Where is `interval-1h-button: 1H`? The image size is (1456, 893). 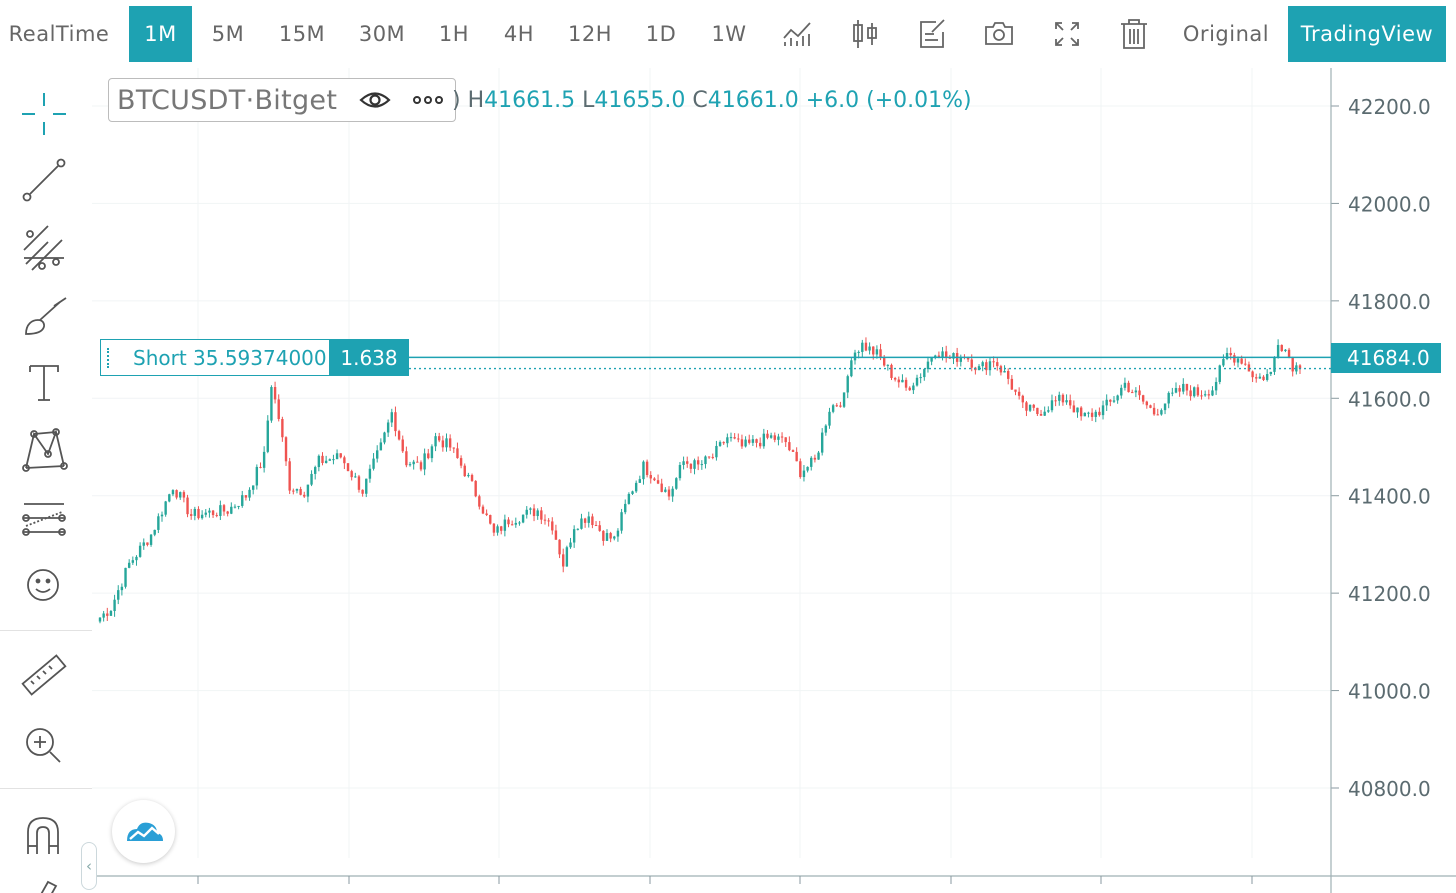 interval-1h-button: 1H is located at coordinates (454, 34).